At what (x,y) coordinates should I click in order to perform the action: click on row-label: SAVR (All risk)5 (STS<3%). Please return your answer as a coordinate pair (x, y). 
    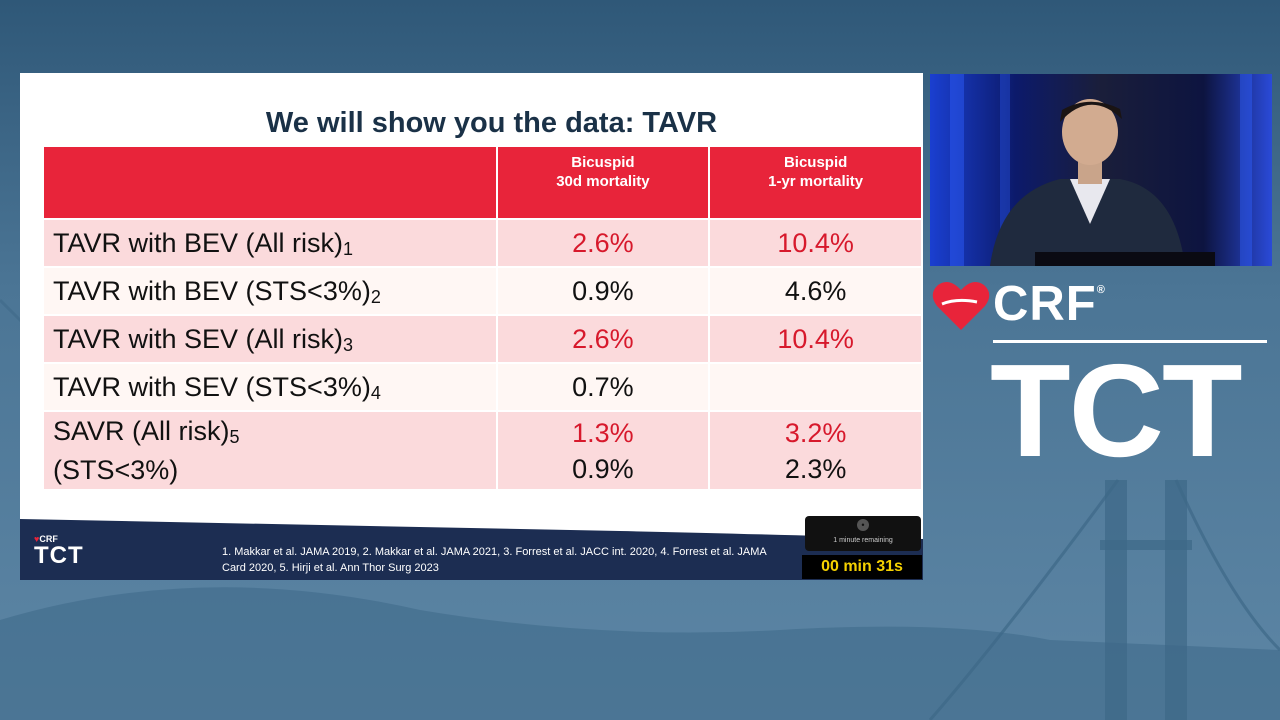
    Looking at the image, I should click on (270, 450).